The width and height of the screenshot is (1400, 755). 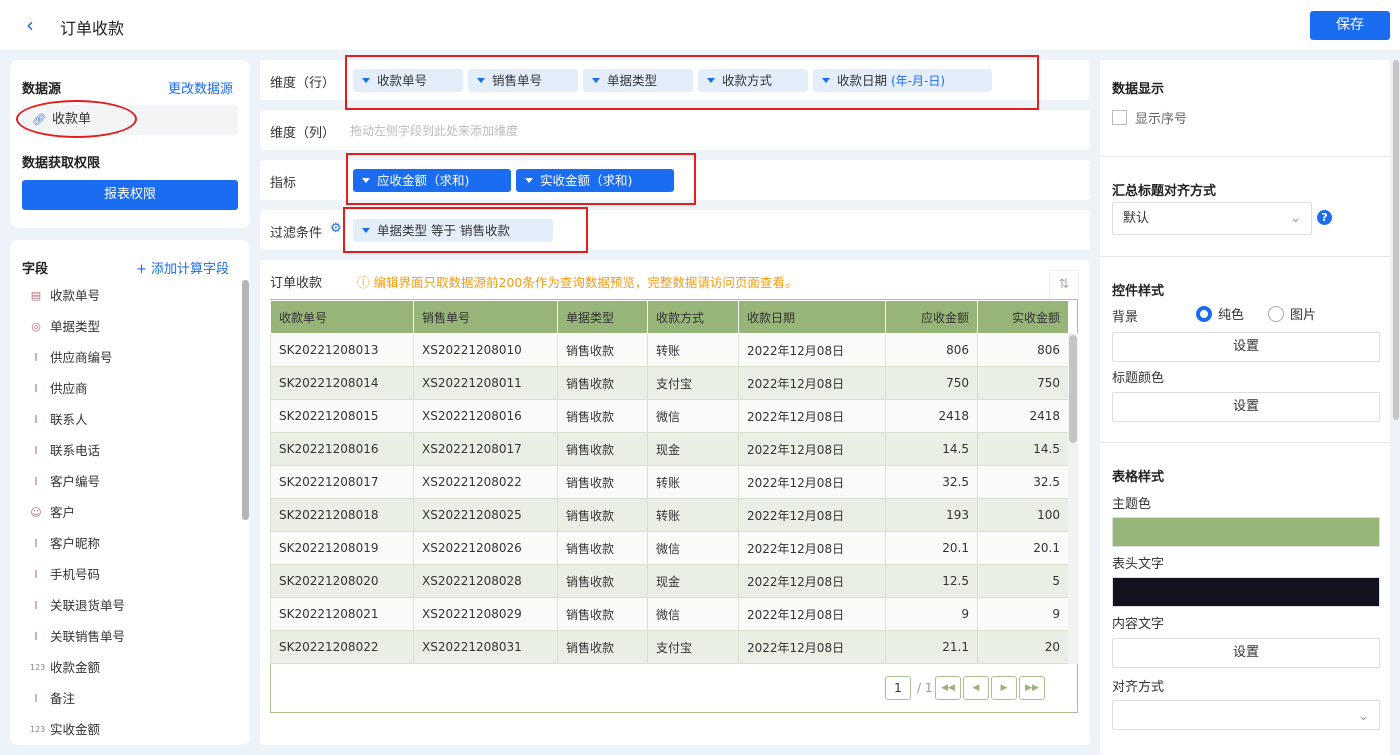 I want to click on filter-chip: 单据类型 等于 销售收款, so click(x=453, y=230).